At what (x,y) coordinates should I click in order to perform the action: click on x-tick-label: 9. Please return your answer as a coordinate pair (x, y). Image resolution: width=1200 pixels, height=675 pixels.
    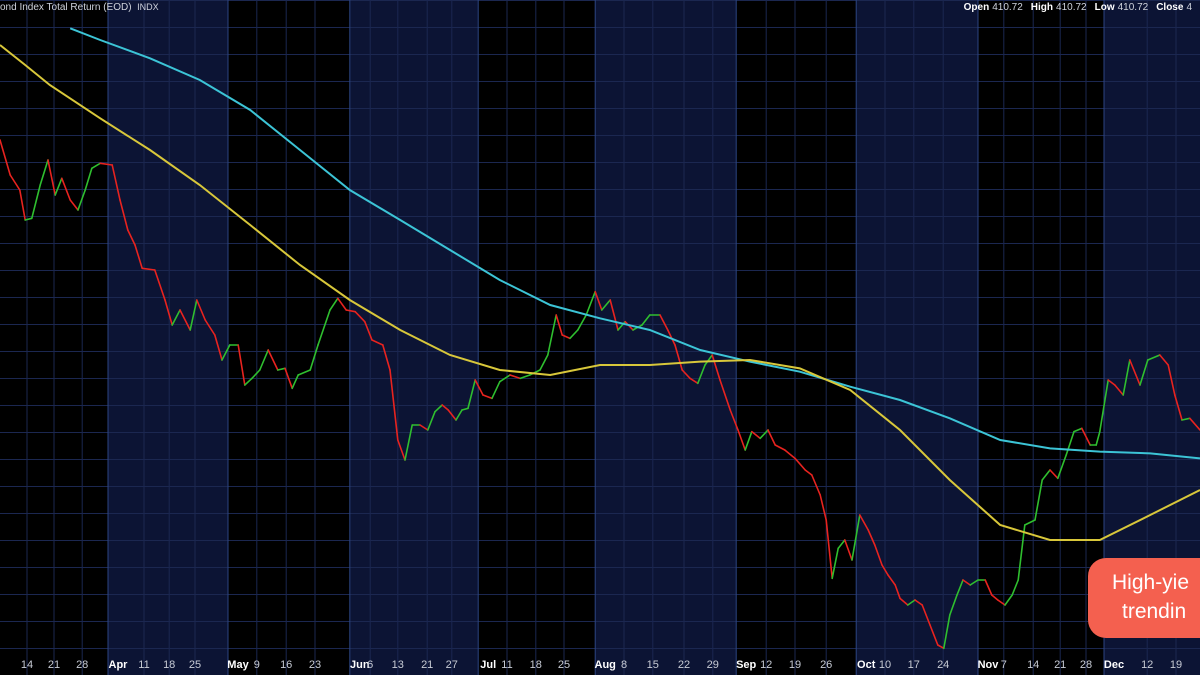
    Looking at the image, I should click on (257, 665).